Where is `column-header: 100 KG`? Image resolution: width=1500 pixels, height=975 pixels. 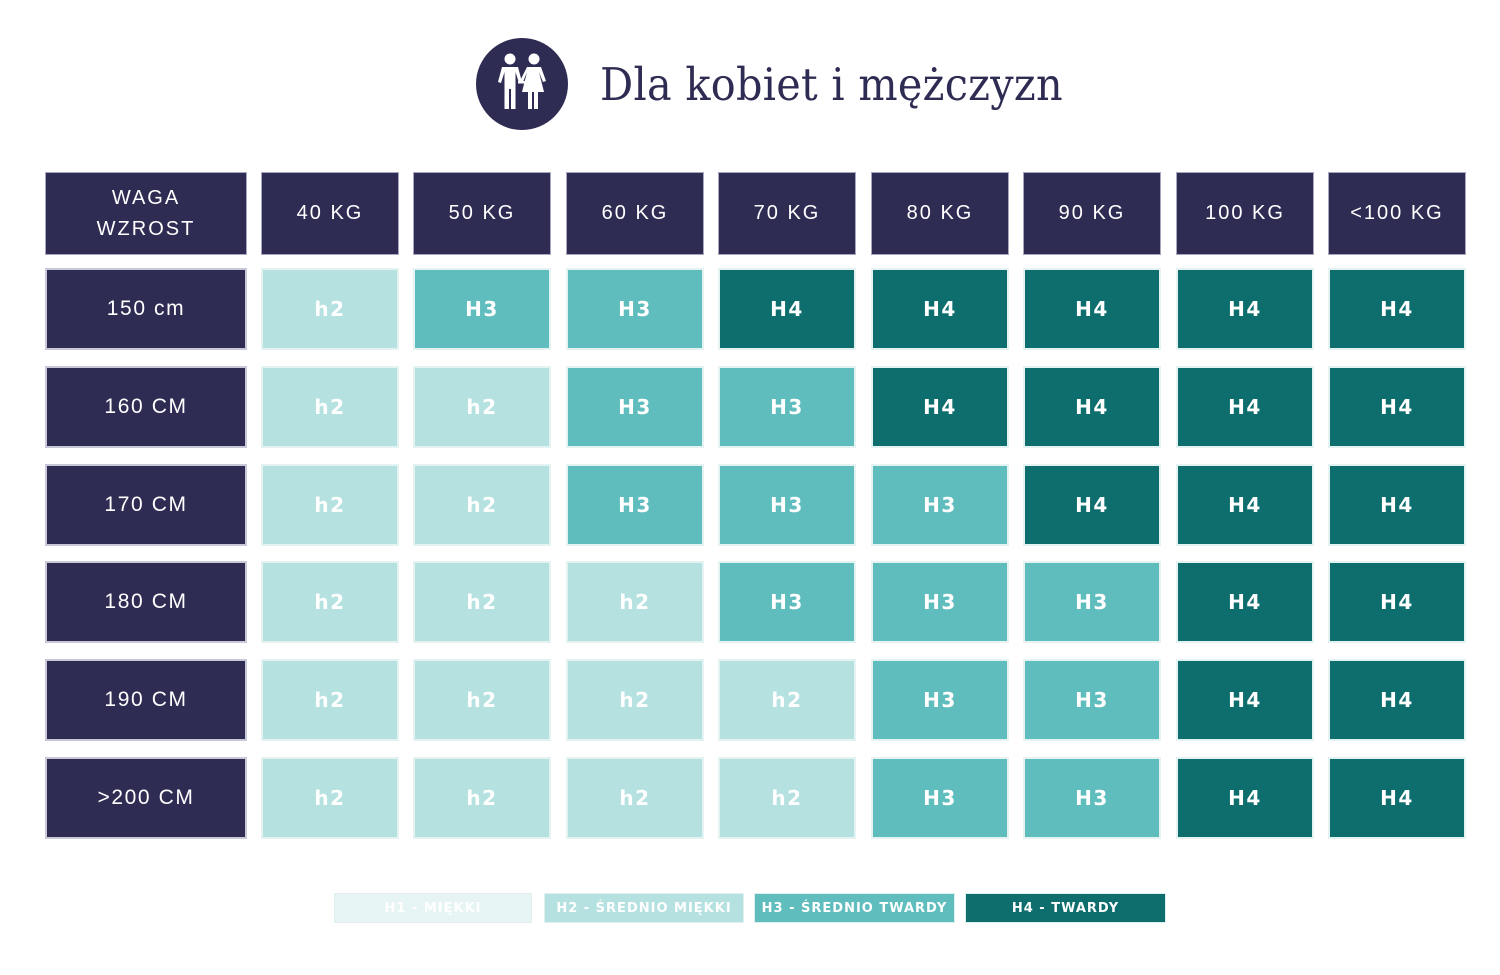
column-header: 100 KG is located at coordinates (1245, 213).